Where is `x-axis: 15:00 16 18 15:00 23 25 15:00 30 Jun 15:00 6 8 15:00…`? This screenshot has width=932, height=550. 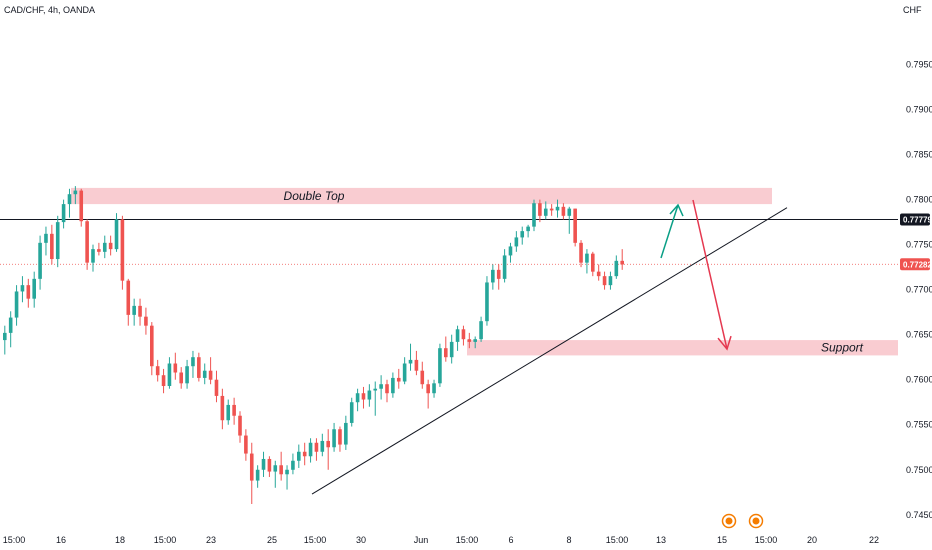
x-axis: 15:00 16 18 15:00 23 25 15:00 30 Jun 15:00 6 8 15:00… is located at coordinates (441, 540).